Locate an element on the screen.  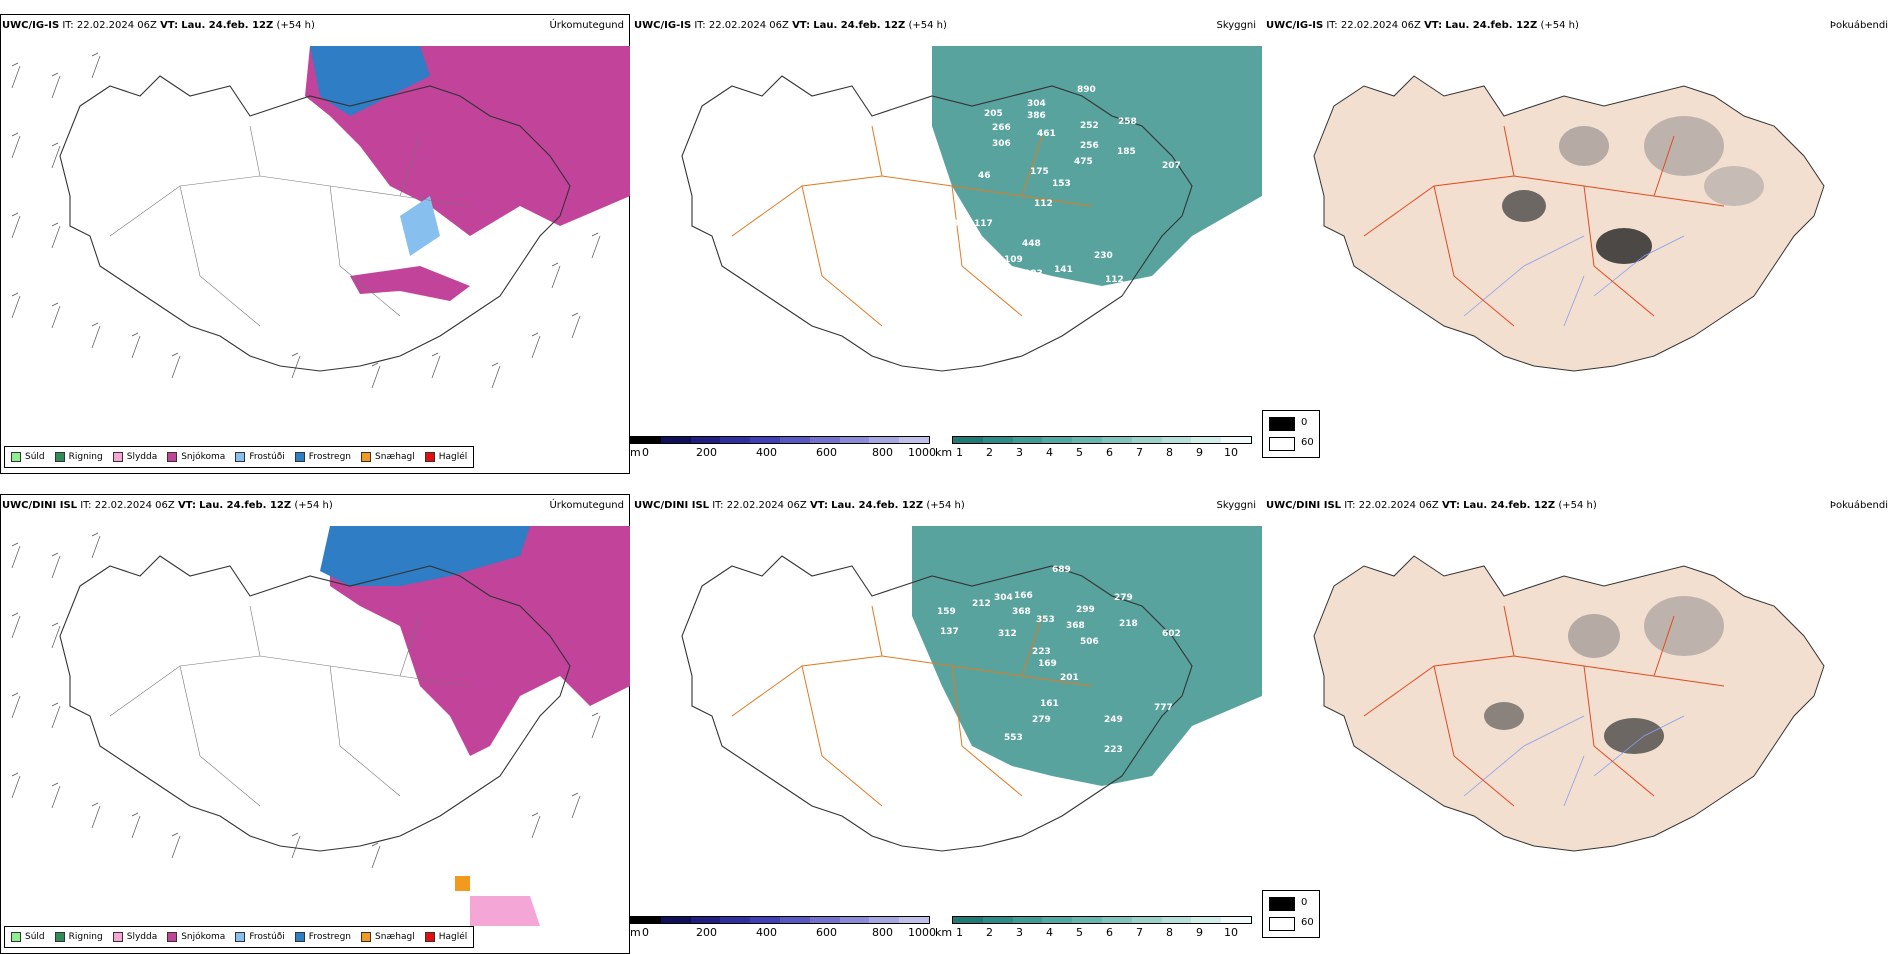
fog-low-label: 0 is located at coordinates (1304, 422).